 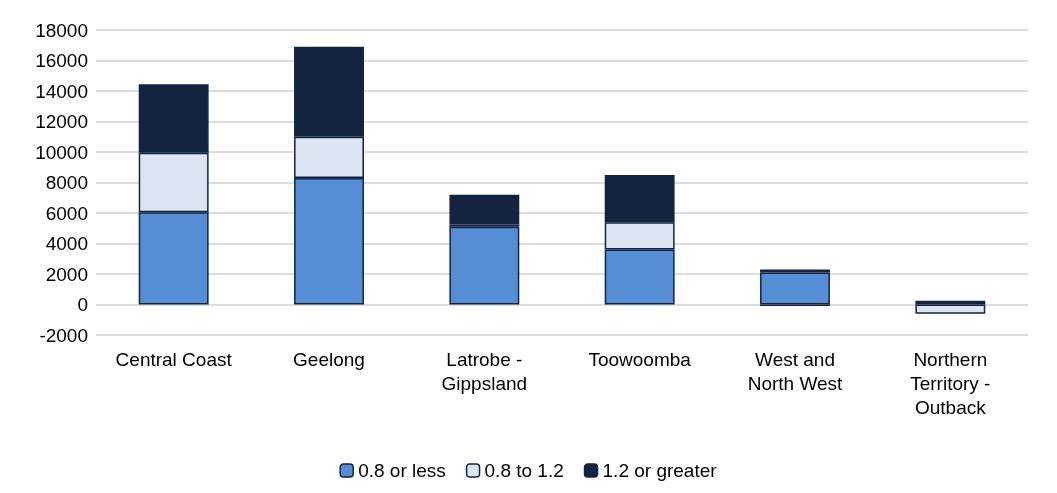 I want to click on x-tick-label: Northern Territory - Outback, so click(x=950, y=383).